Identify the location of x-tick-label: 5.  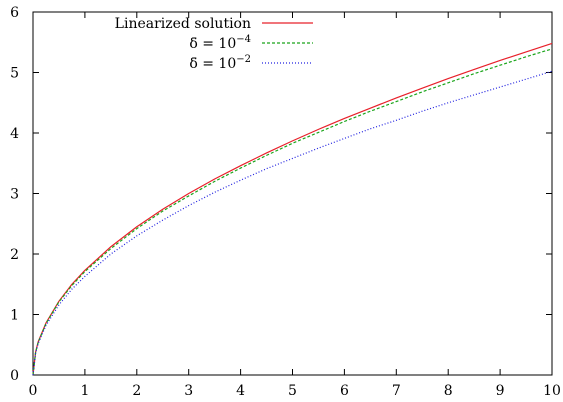
(292, 391).